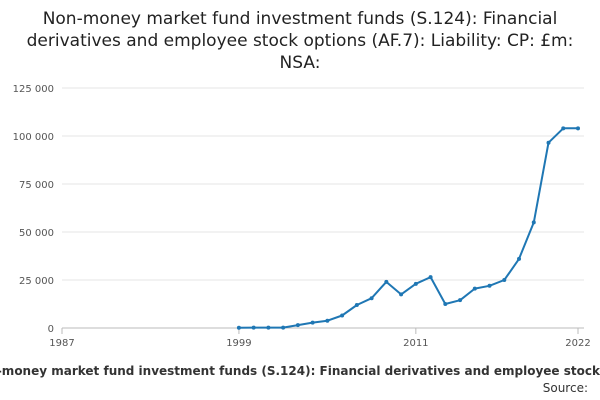  Describe the element at coordinates (33, 209) in the screenshot. I see `y-axis-ticks: 0 25 000 50 000 75 000 100 000 125 000` at that location.